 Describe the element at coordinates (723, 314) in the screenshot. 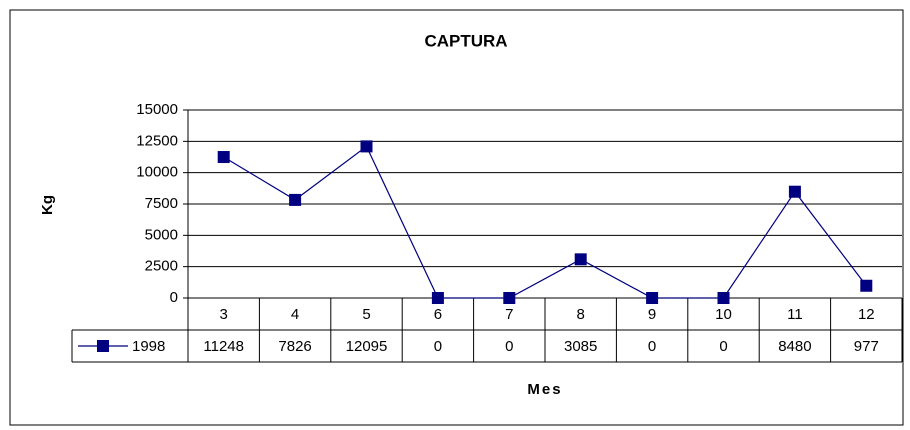

I see `x-tick-label: 10` at that location.